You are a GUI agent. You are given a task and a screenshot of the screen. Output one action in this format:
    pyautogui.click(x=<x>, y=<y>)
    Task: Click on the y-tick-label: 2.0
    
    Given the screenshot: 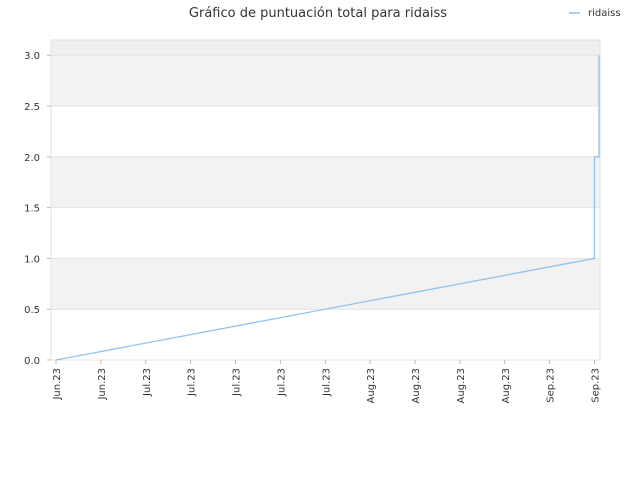 What is the action you would take?
    pyautogui.click(x=32, y=158)
    